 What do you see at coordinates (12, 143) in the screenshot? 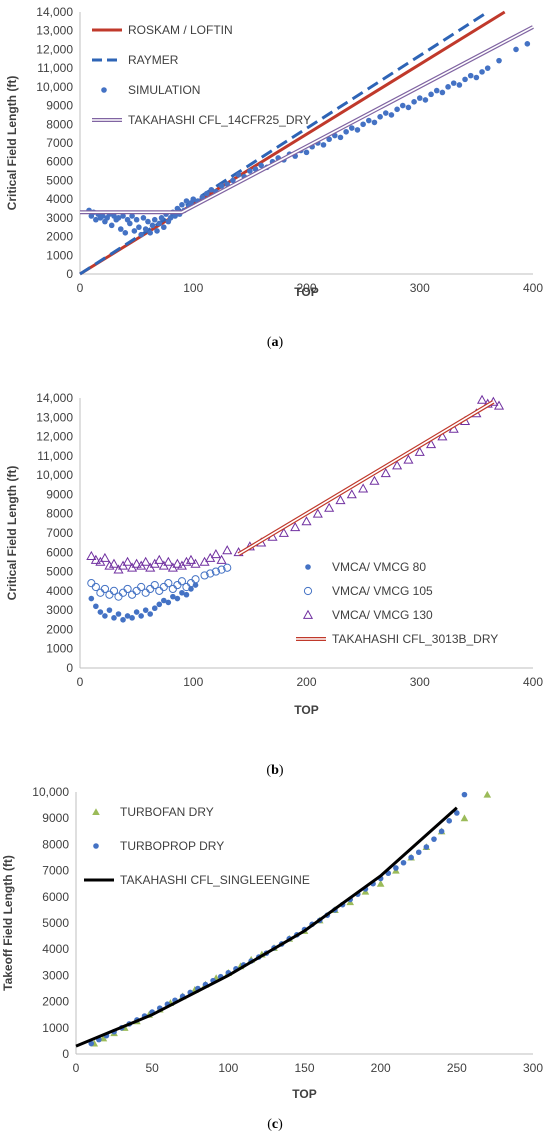
I see `y-axis-title: Critical Field Length (ft)` at bounding box center [12, 143].